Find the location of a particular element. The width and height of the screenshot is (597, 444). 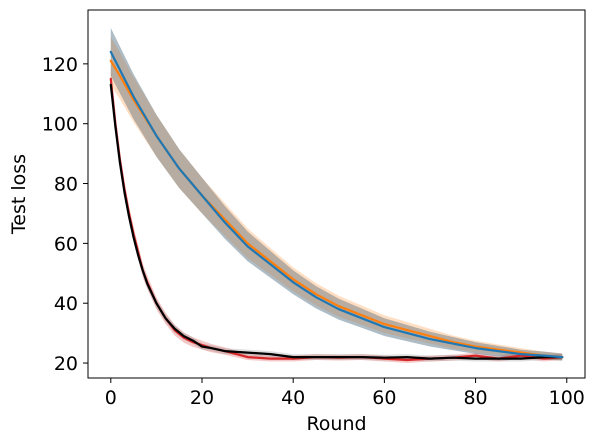

x-axis-ticks: 0 20 40 60 80 100 is located at coordinates (345, 393).